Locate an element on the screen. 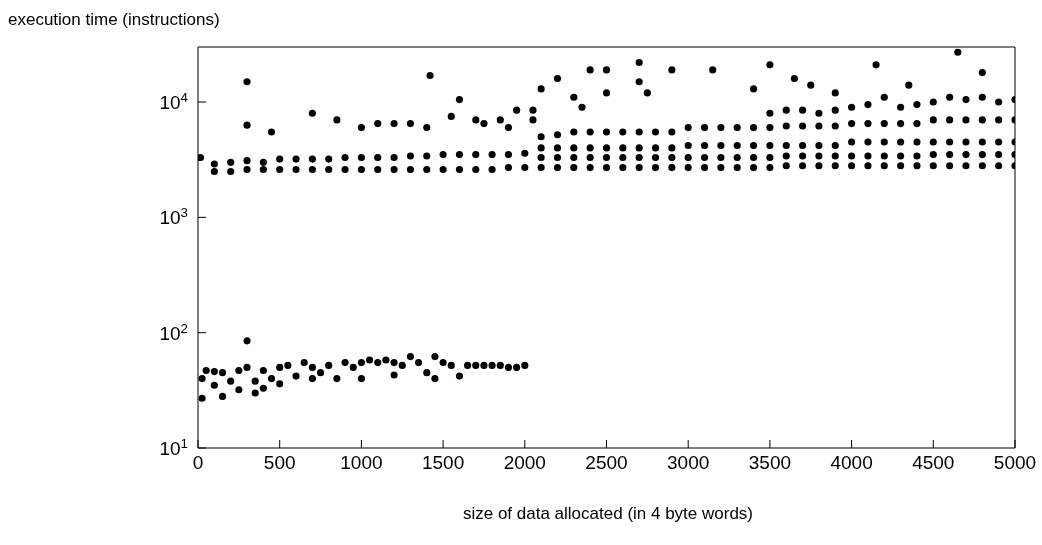  x-tick-label: 5000 is located at coordinates (1015, 463).